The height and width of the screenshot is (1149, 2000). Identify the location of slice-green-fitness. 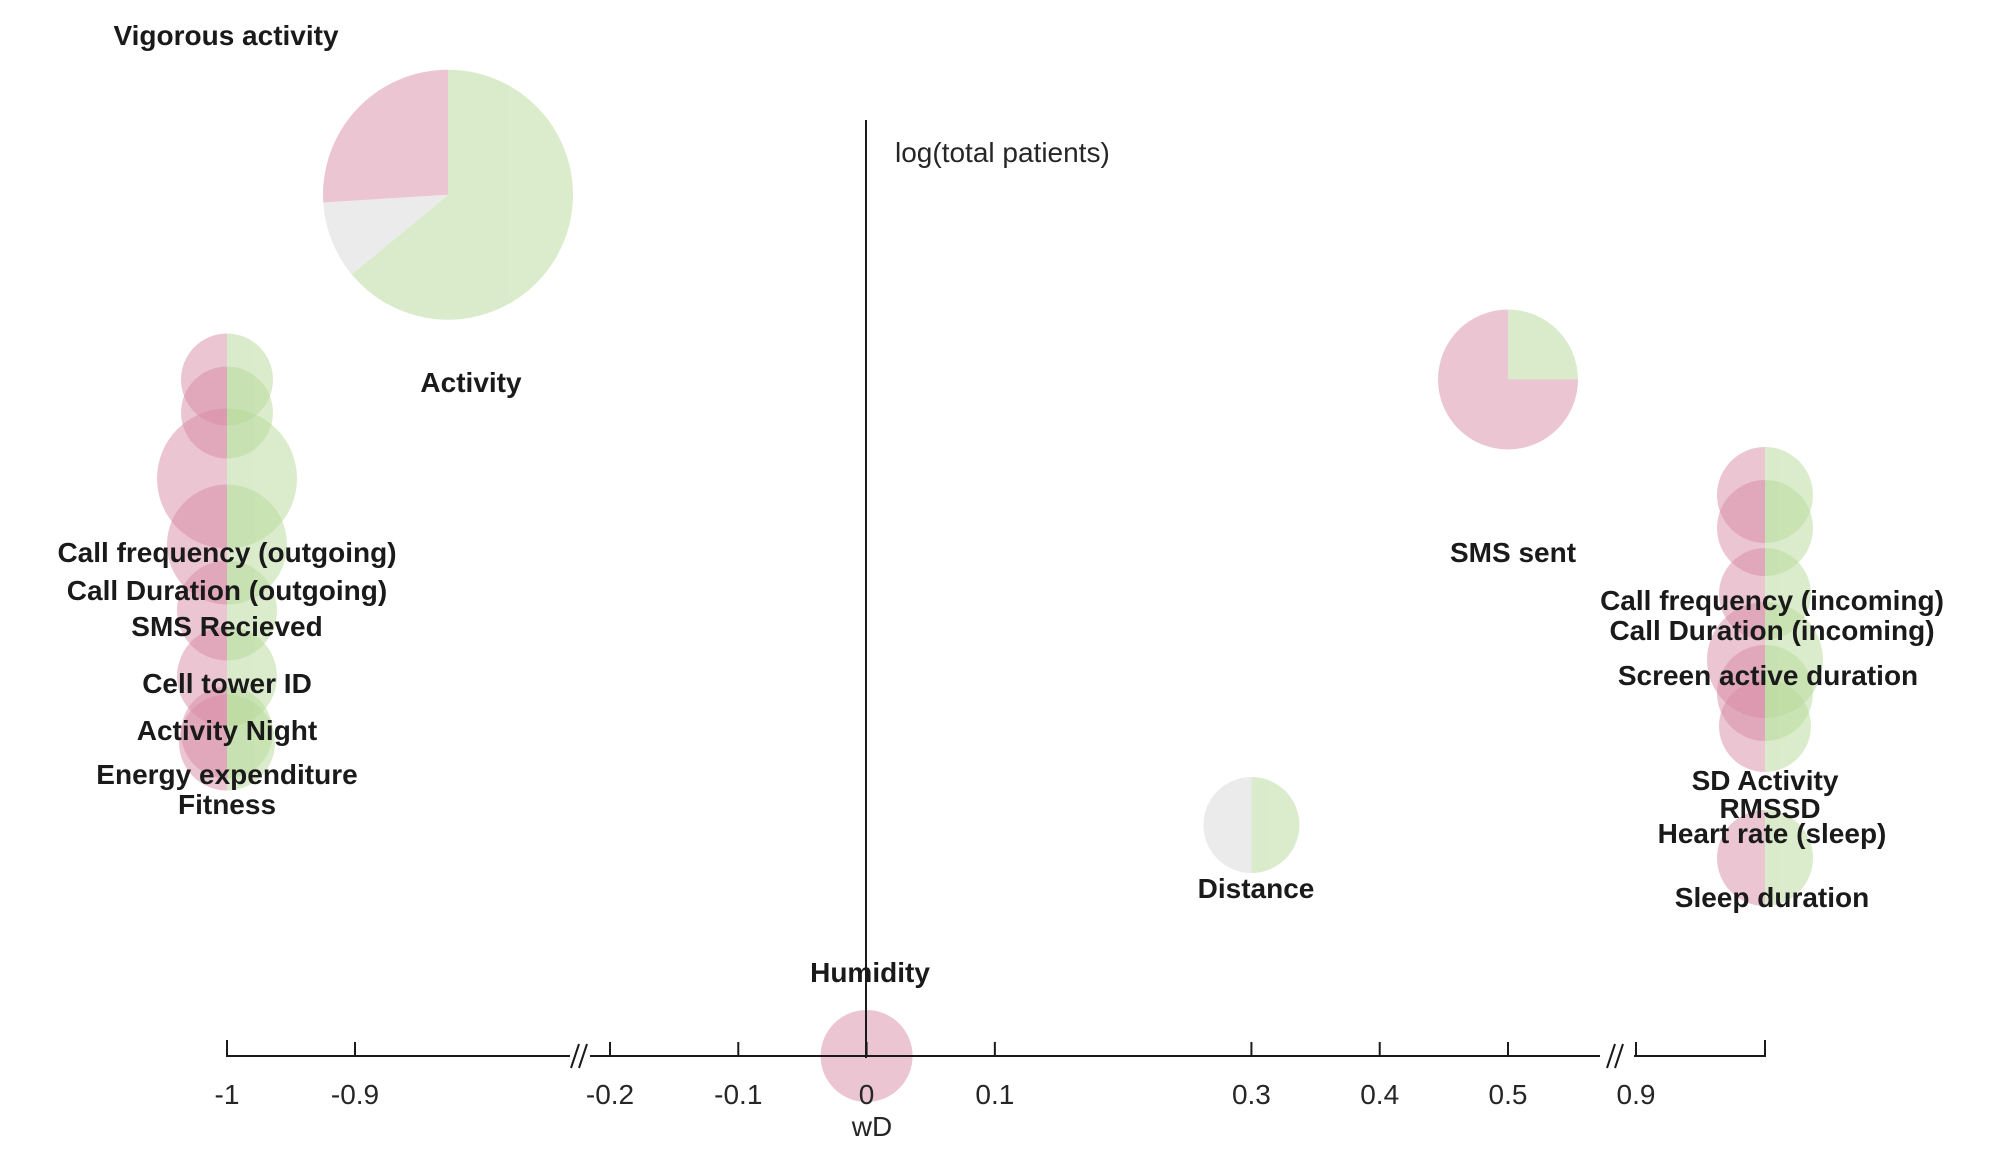
(251, 742).